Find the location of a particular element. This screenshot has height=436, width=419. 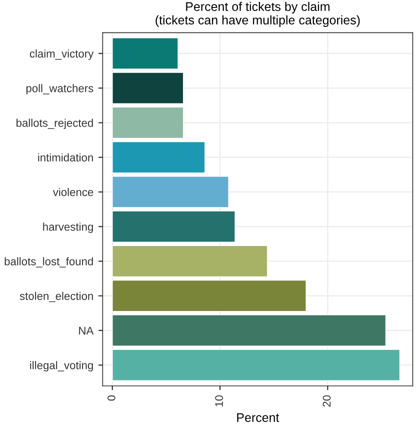

x-tick-label: 20 is located at coordinates (326, 401).